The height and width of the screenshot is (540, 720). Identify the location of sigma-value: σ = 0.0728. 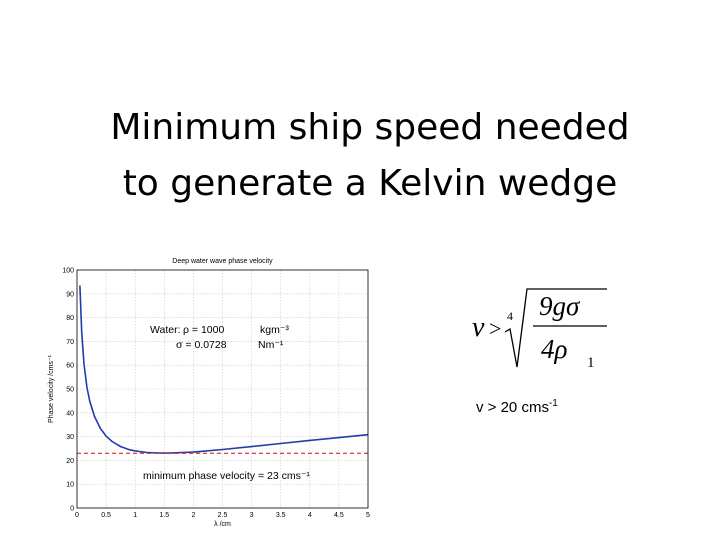
(201, 345).